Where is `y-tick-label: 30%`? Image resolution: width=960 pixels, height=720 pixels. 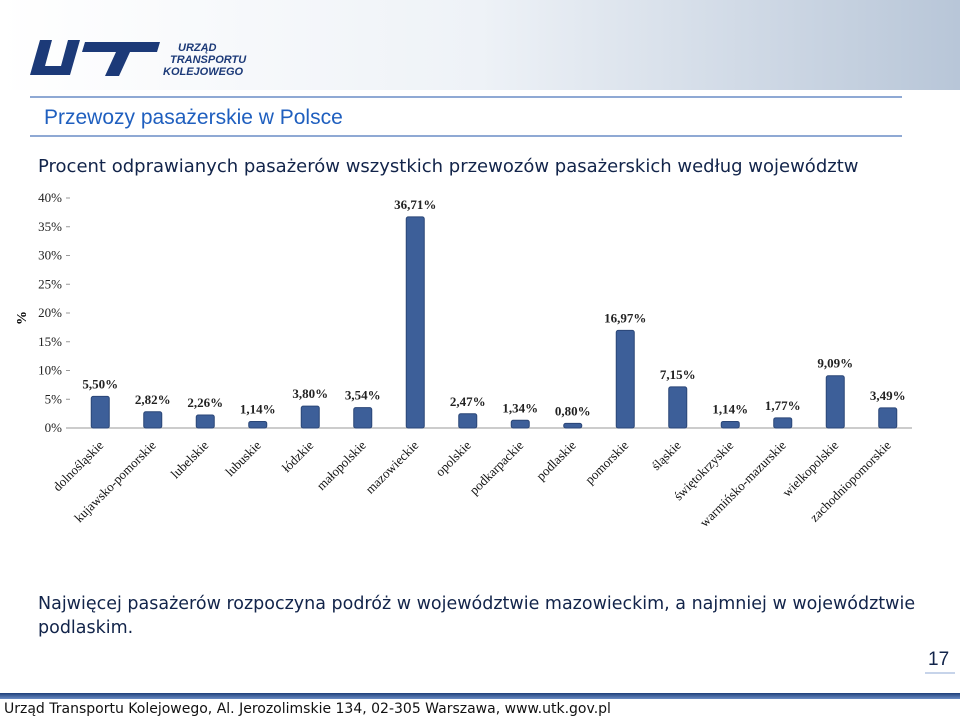 y-tick-label: 30% is located at coordinates (50, 255).